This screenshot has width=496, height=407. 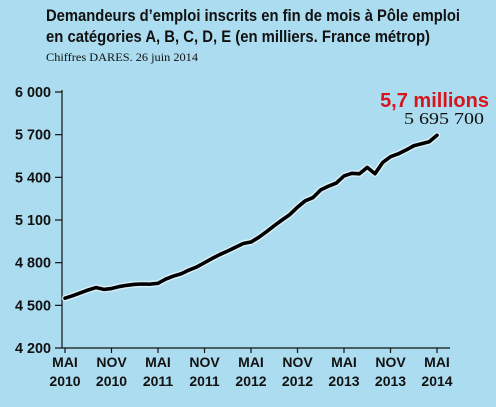 I want to click on x-tick-label-year: 2014, so click(x=436, y=381).